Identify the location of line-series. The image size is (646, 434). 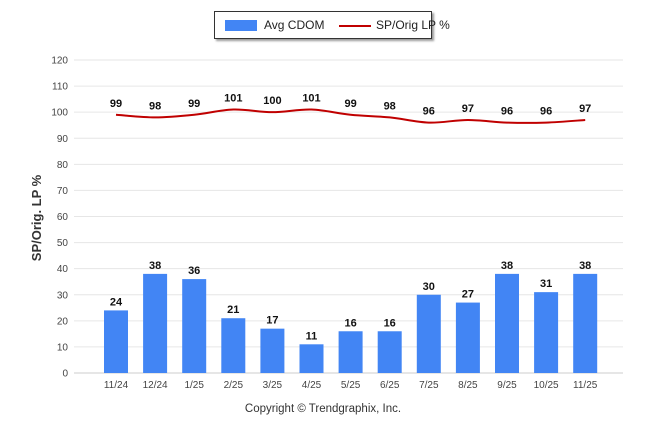
(350, 116).